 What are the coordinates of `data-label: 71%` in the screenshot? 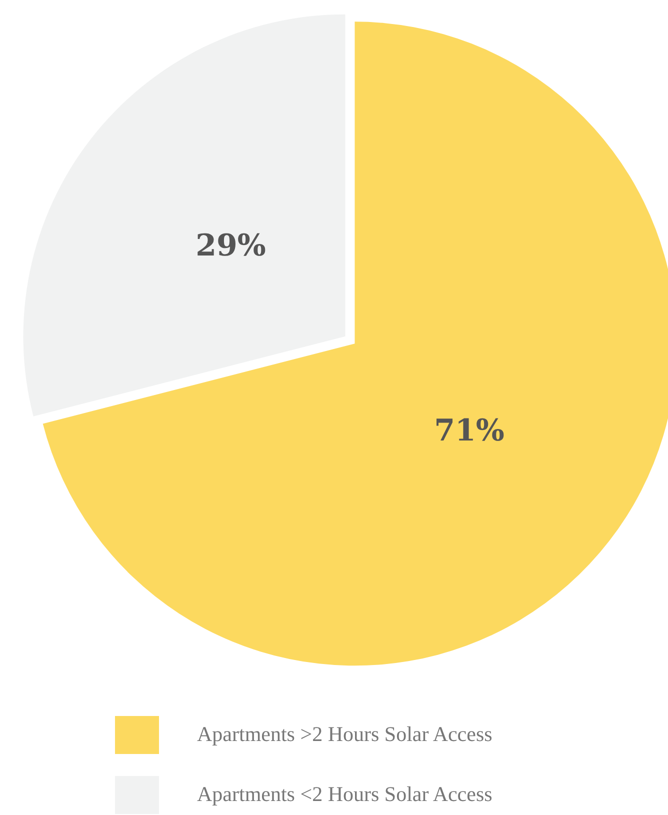 It's located at (469, 430).